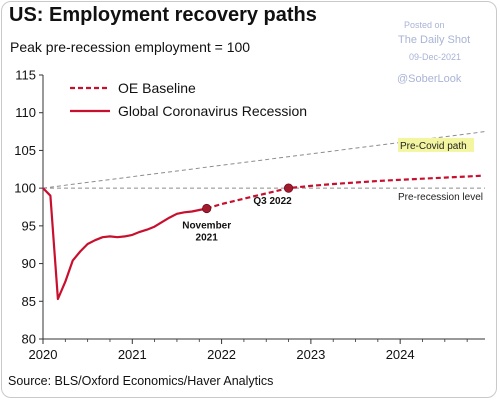 This screenshot has height=401, width=500. What do you see at coordinates (440, 197) in the screenshot?
I see `pre-recession-label: Pre-recession level` at bounding box center [440, 197].